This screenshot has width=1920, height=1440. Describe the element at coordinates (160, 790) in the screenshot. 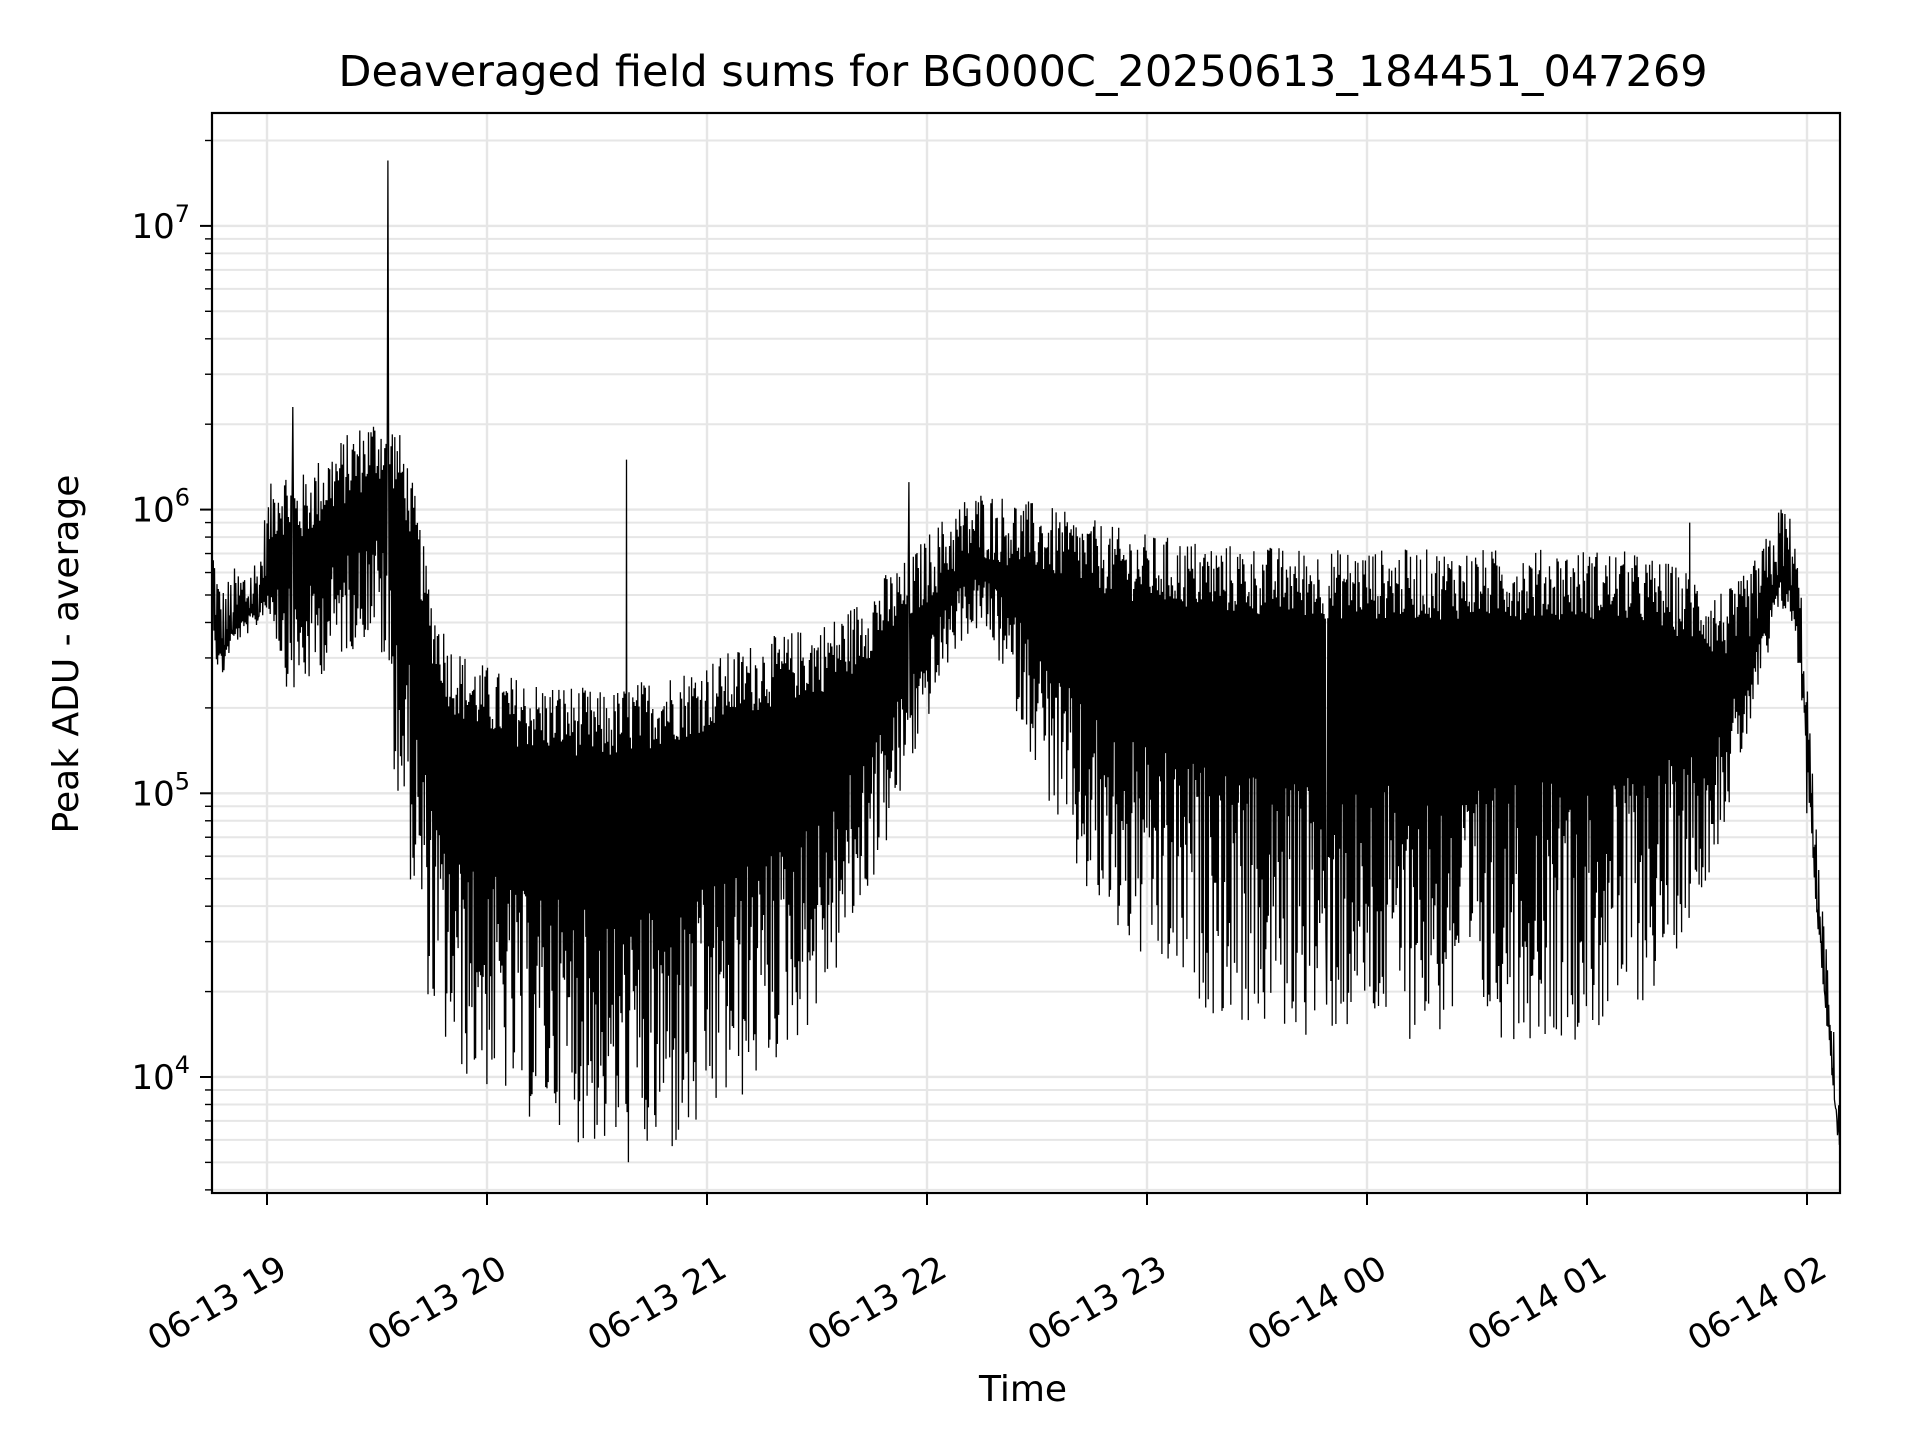

I see `y-tick-label: 10⁵` at that location.